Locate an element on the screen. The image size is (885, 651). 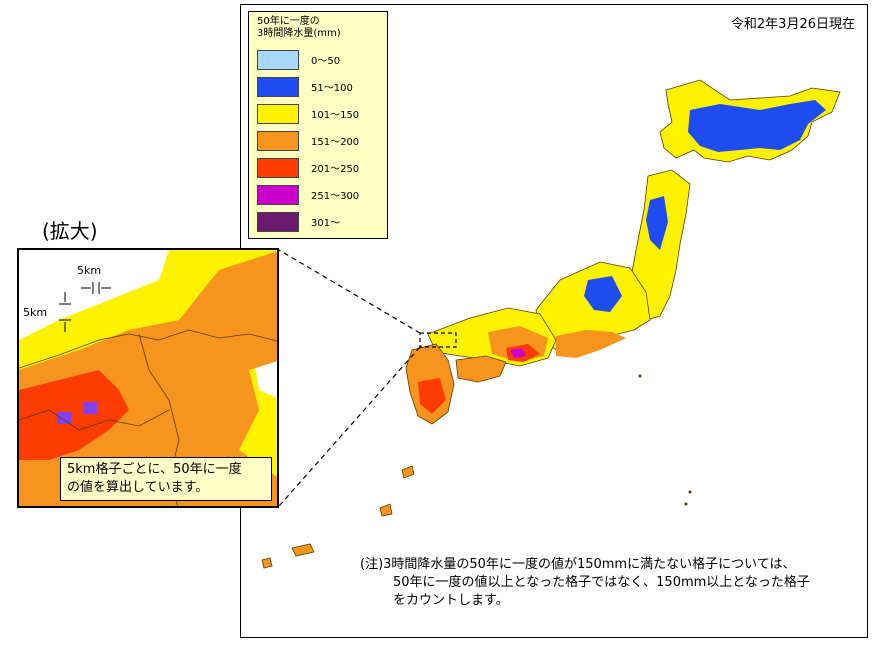
zoom-connector-top is located at coordinates (349, 291).